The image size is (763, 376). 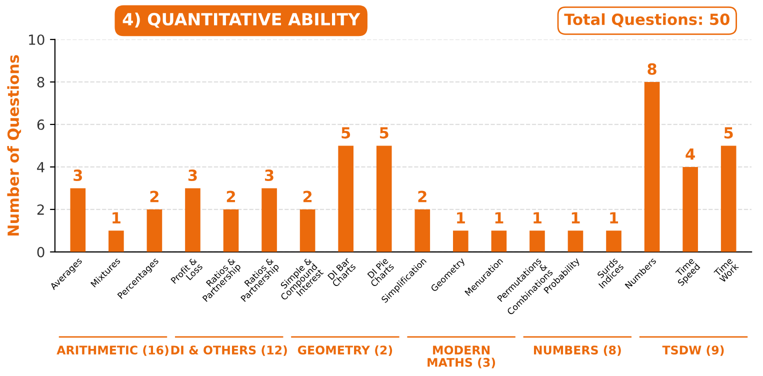 What do you see at coordinates (14, 145) in the screenshot?
I see `y-axis-title: Number of Questions` at bounding box center [14, 145].